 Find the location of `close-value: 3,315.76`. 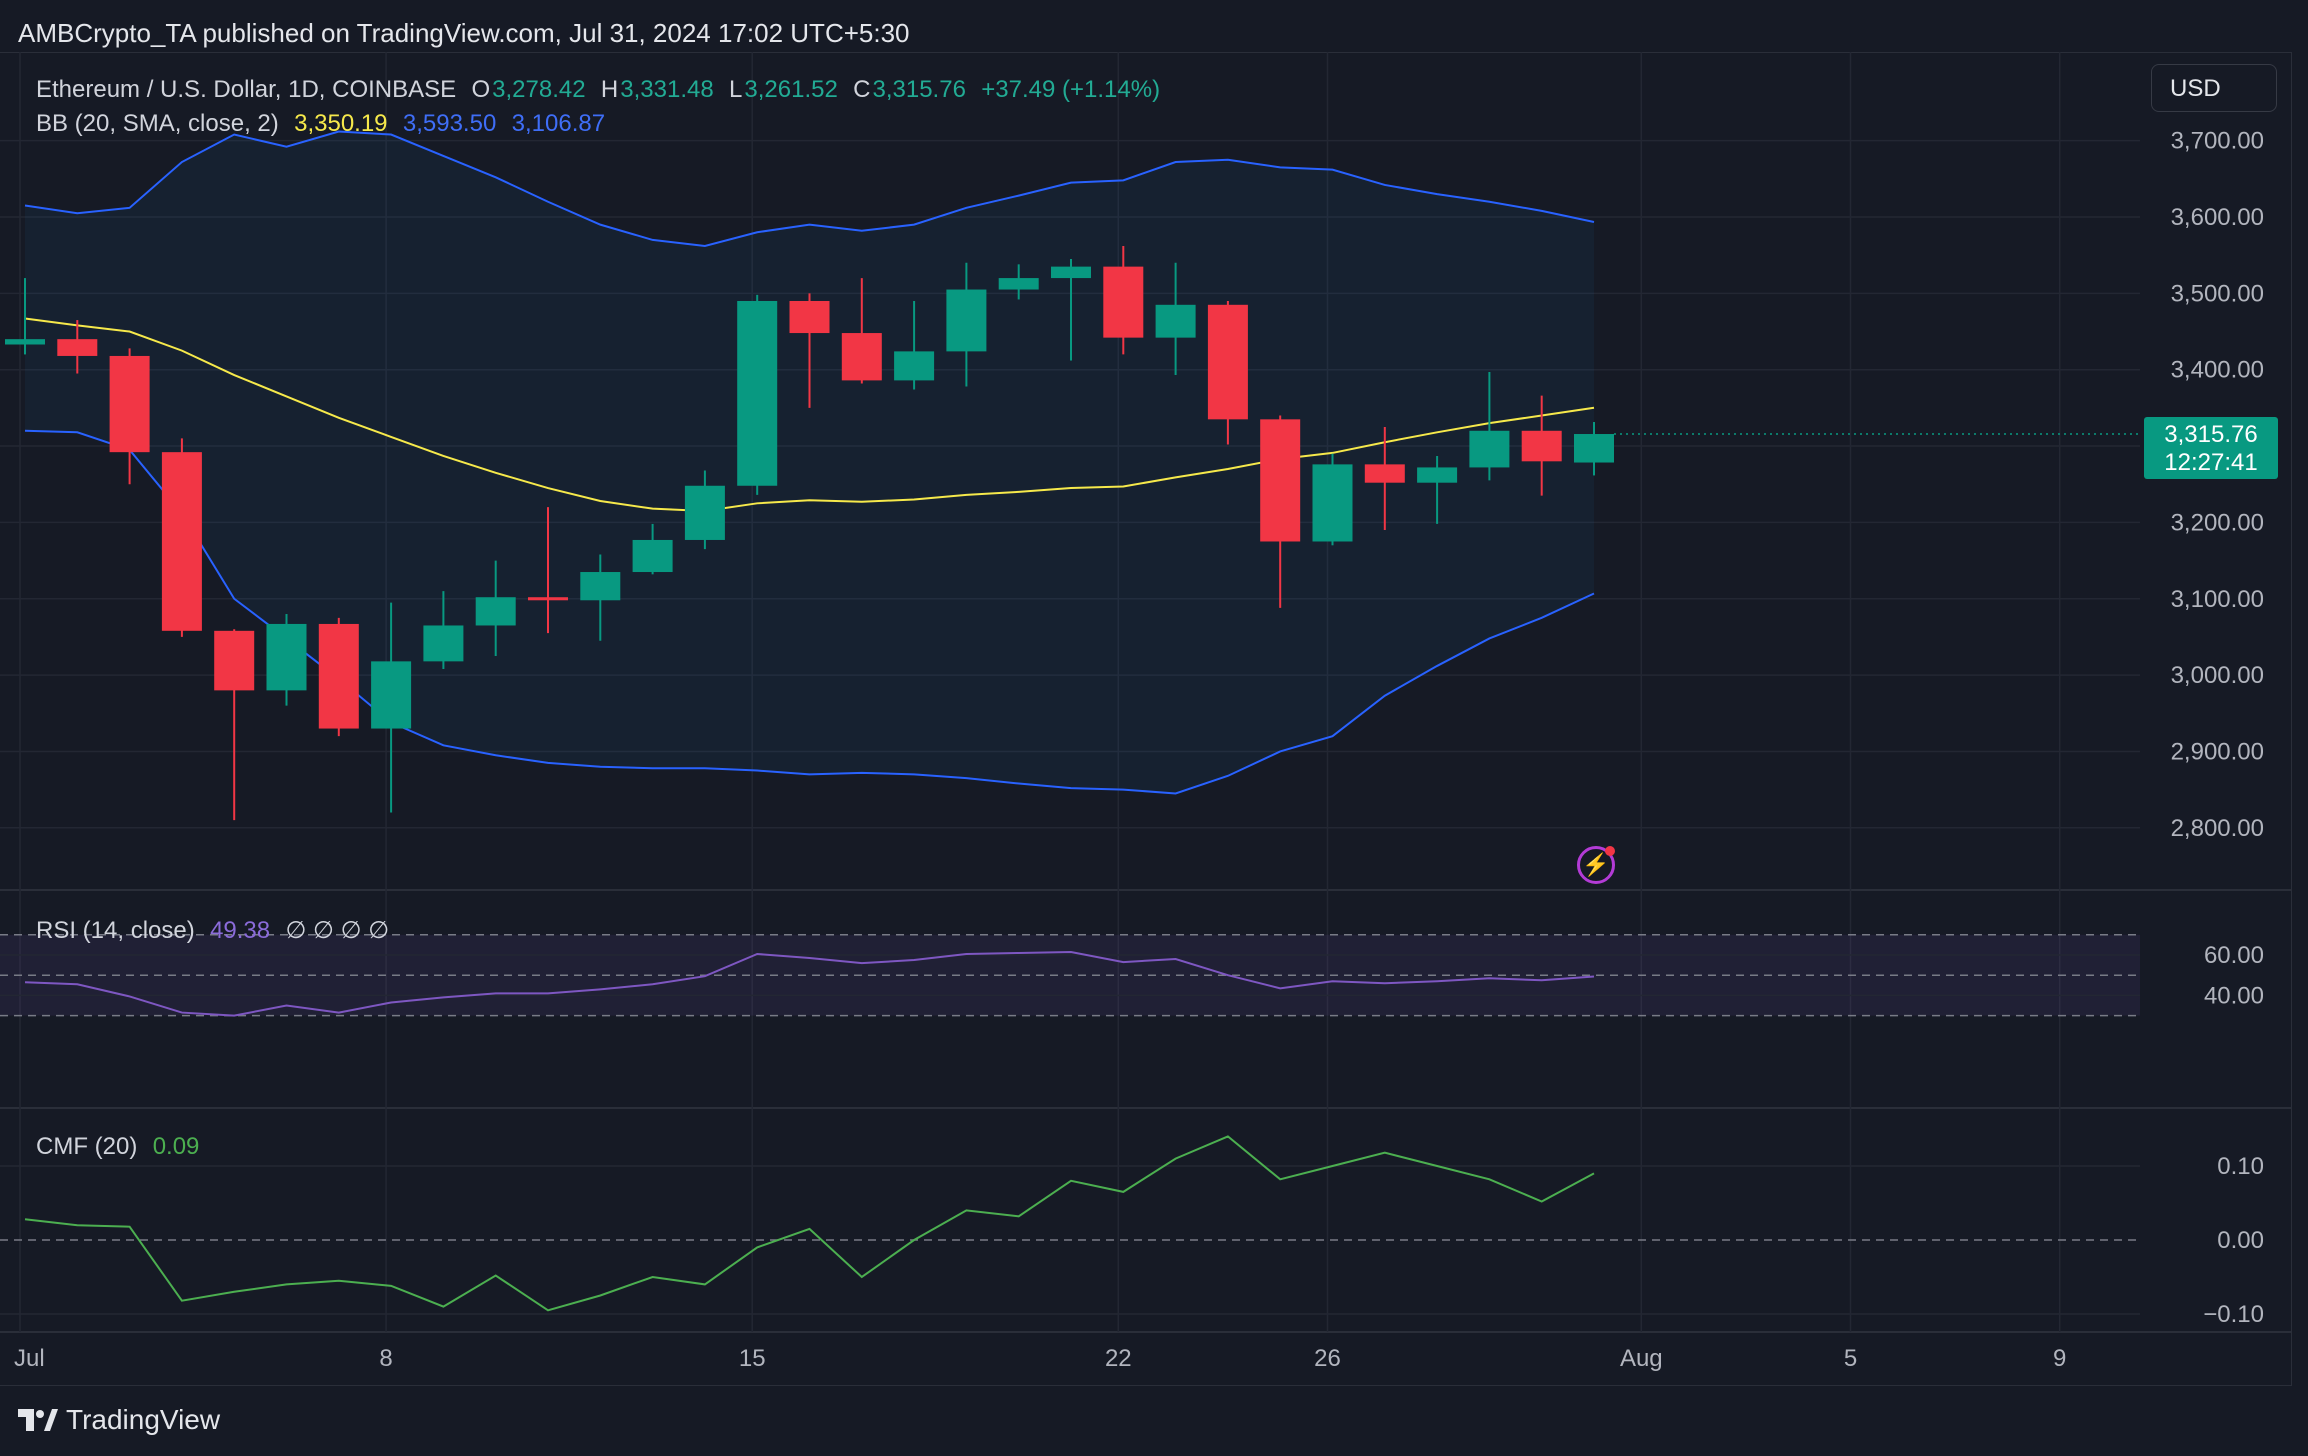

close-value: 3,315.76 is located at coordinates (919, 89).